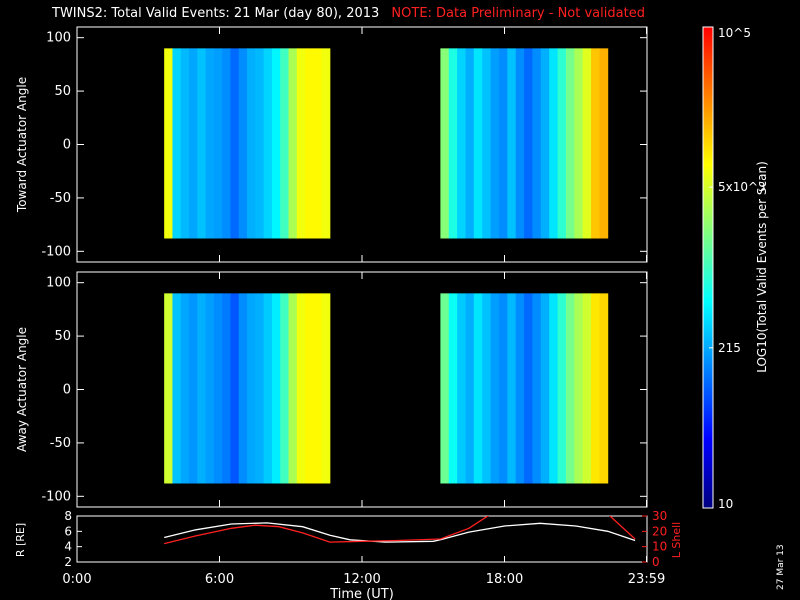  Describe the element at coordinates (68, 562) in the screenshot. I see `r-ytick-label: 2` at that location.